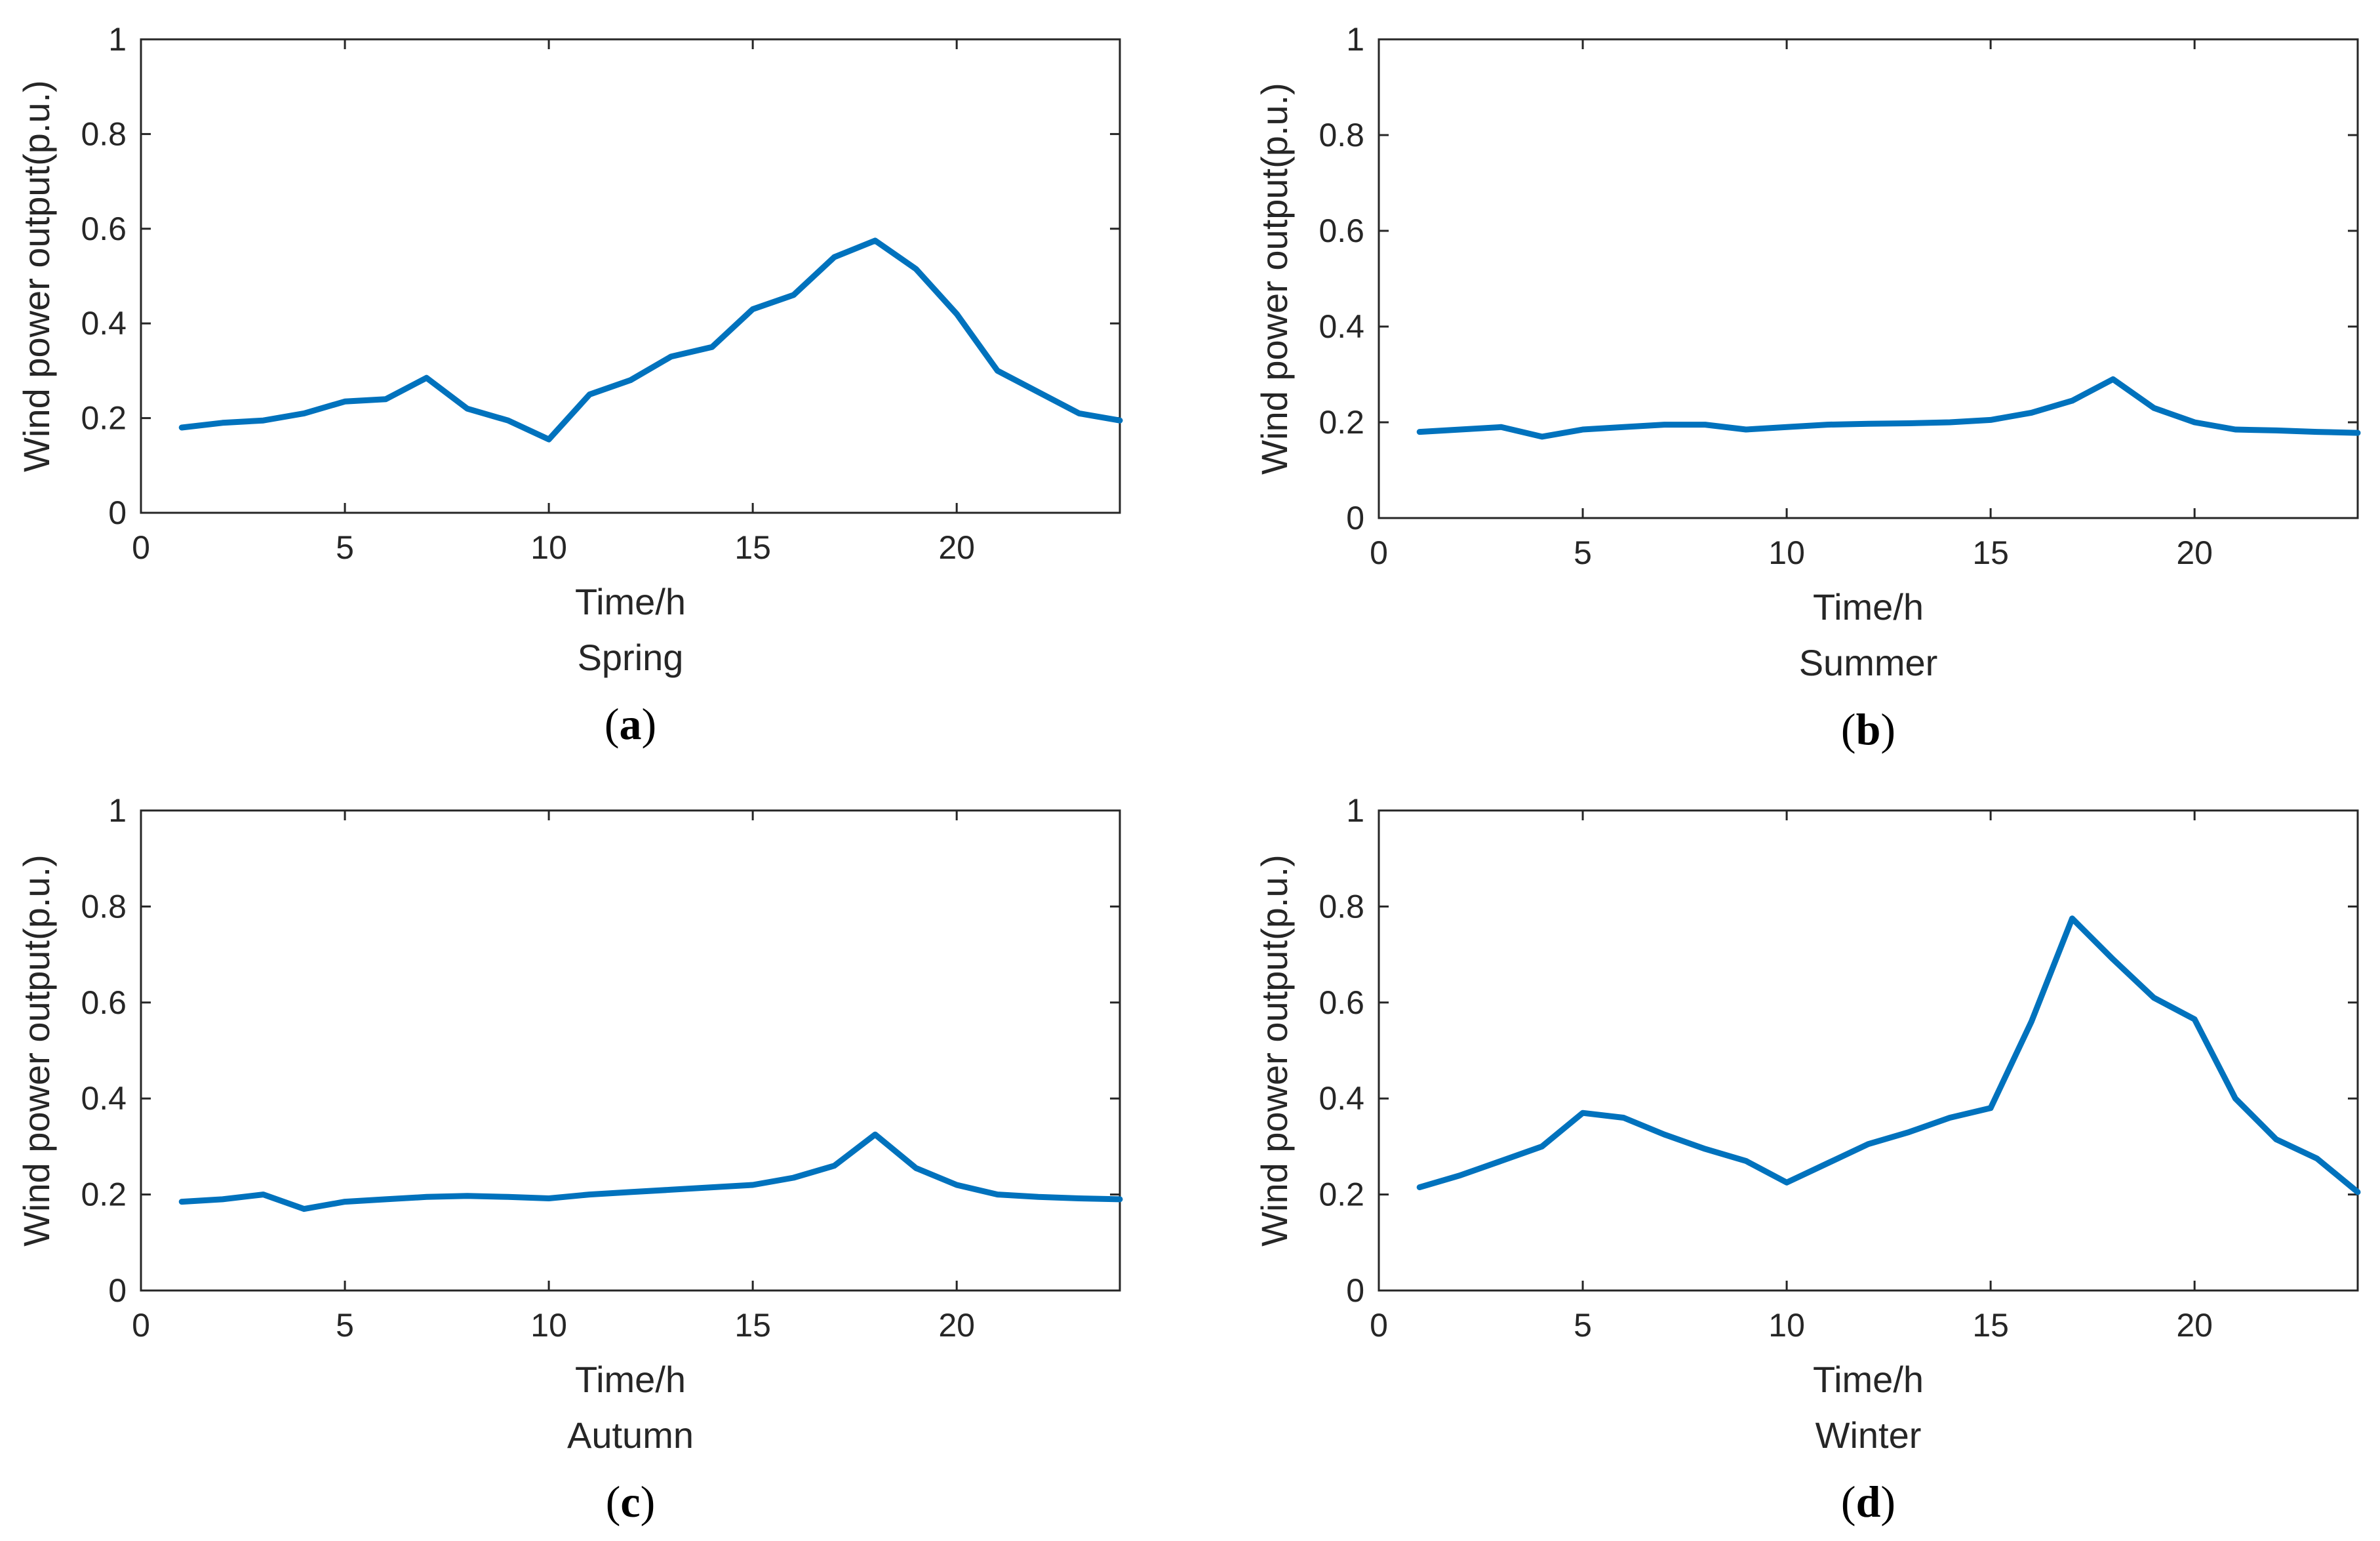  Describe the element at coordinates (1355, 40) in the screenshot. I see `panel-b-y-tick-label: 1` at that location.